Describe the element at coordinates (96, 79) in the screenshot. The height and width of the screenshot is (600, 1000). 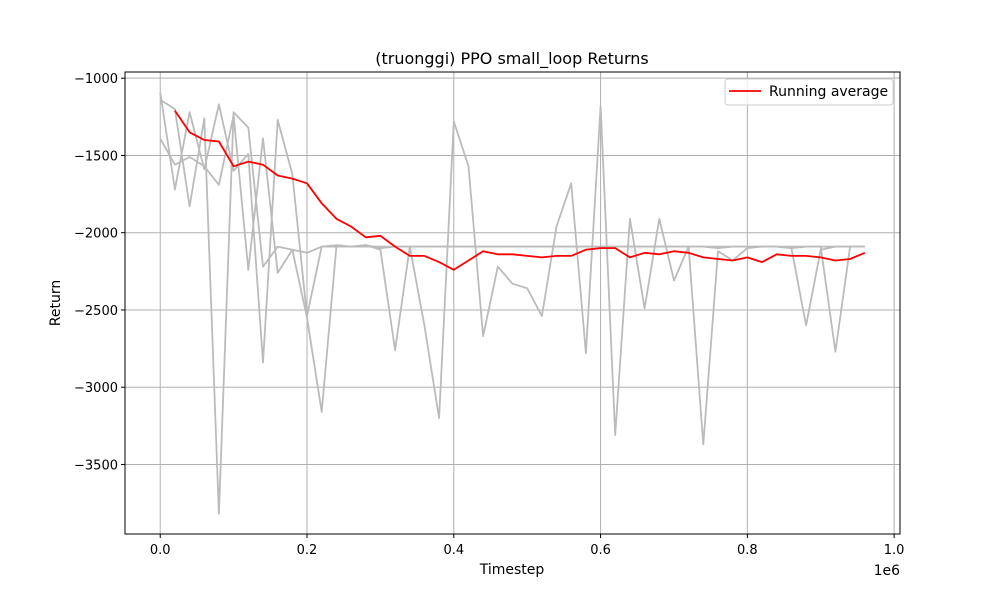
I see `y-tick-label: −1000` at that location.